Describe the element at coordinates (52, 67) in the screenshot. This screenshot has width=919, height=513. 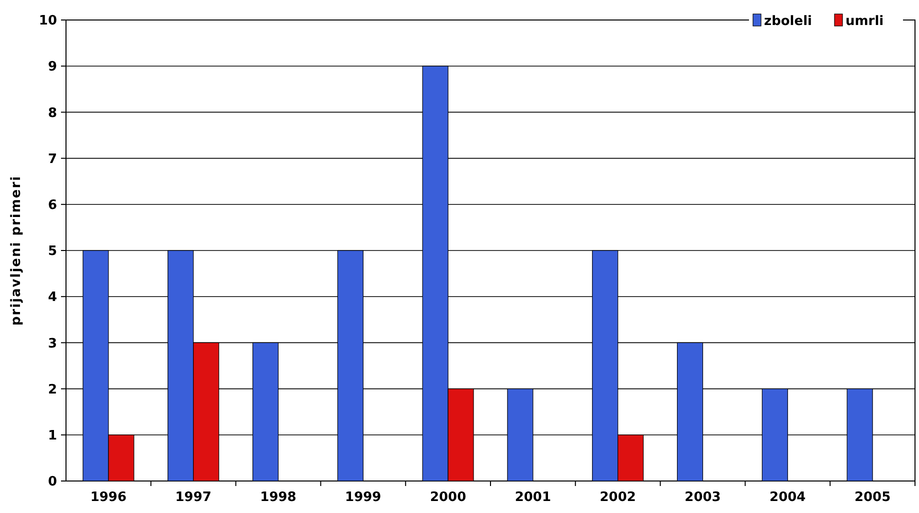
I see `y-tick-label: 9` at that location.